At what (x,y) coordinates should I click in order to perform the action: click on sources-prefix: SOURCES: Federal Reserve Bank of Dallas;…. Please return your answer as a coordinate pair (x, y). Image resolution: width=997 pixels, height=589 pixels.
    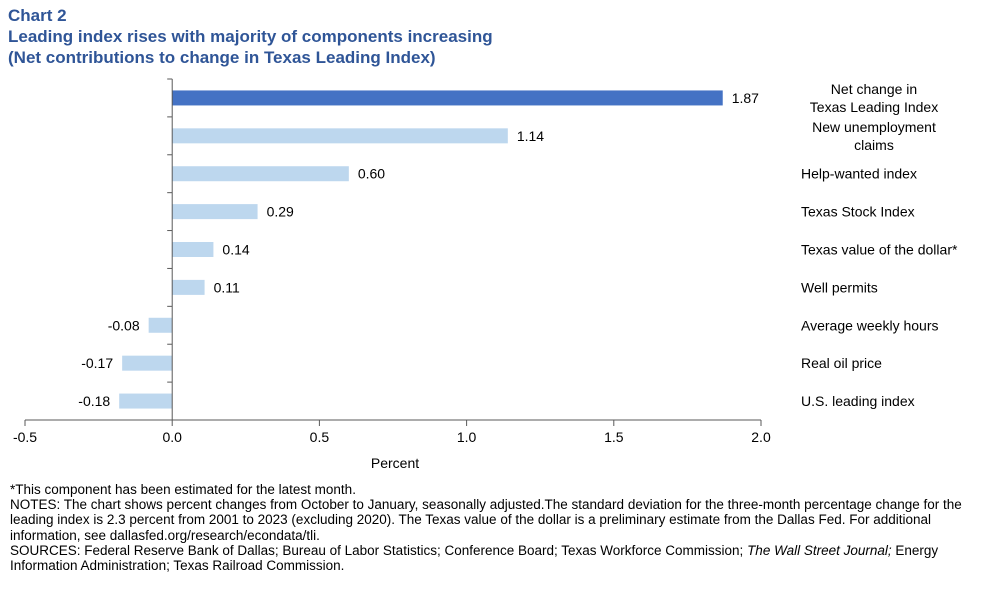
    Looking at the image, I should click on (379, 550).